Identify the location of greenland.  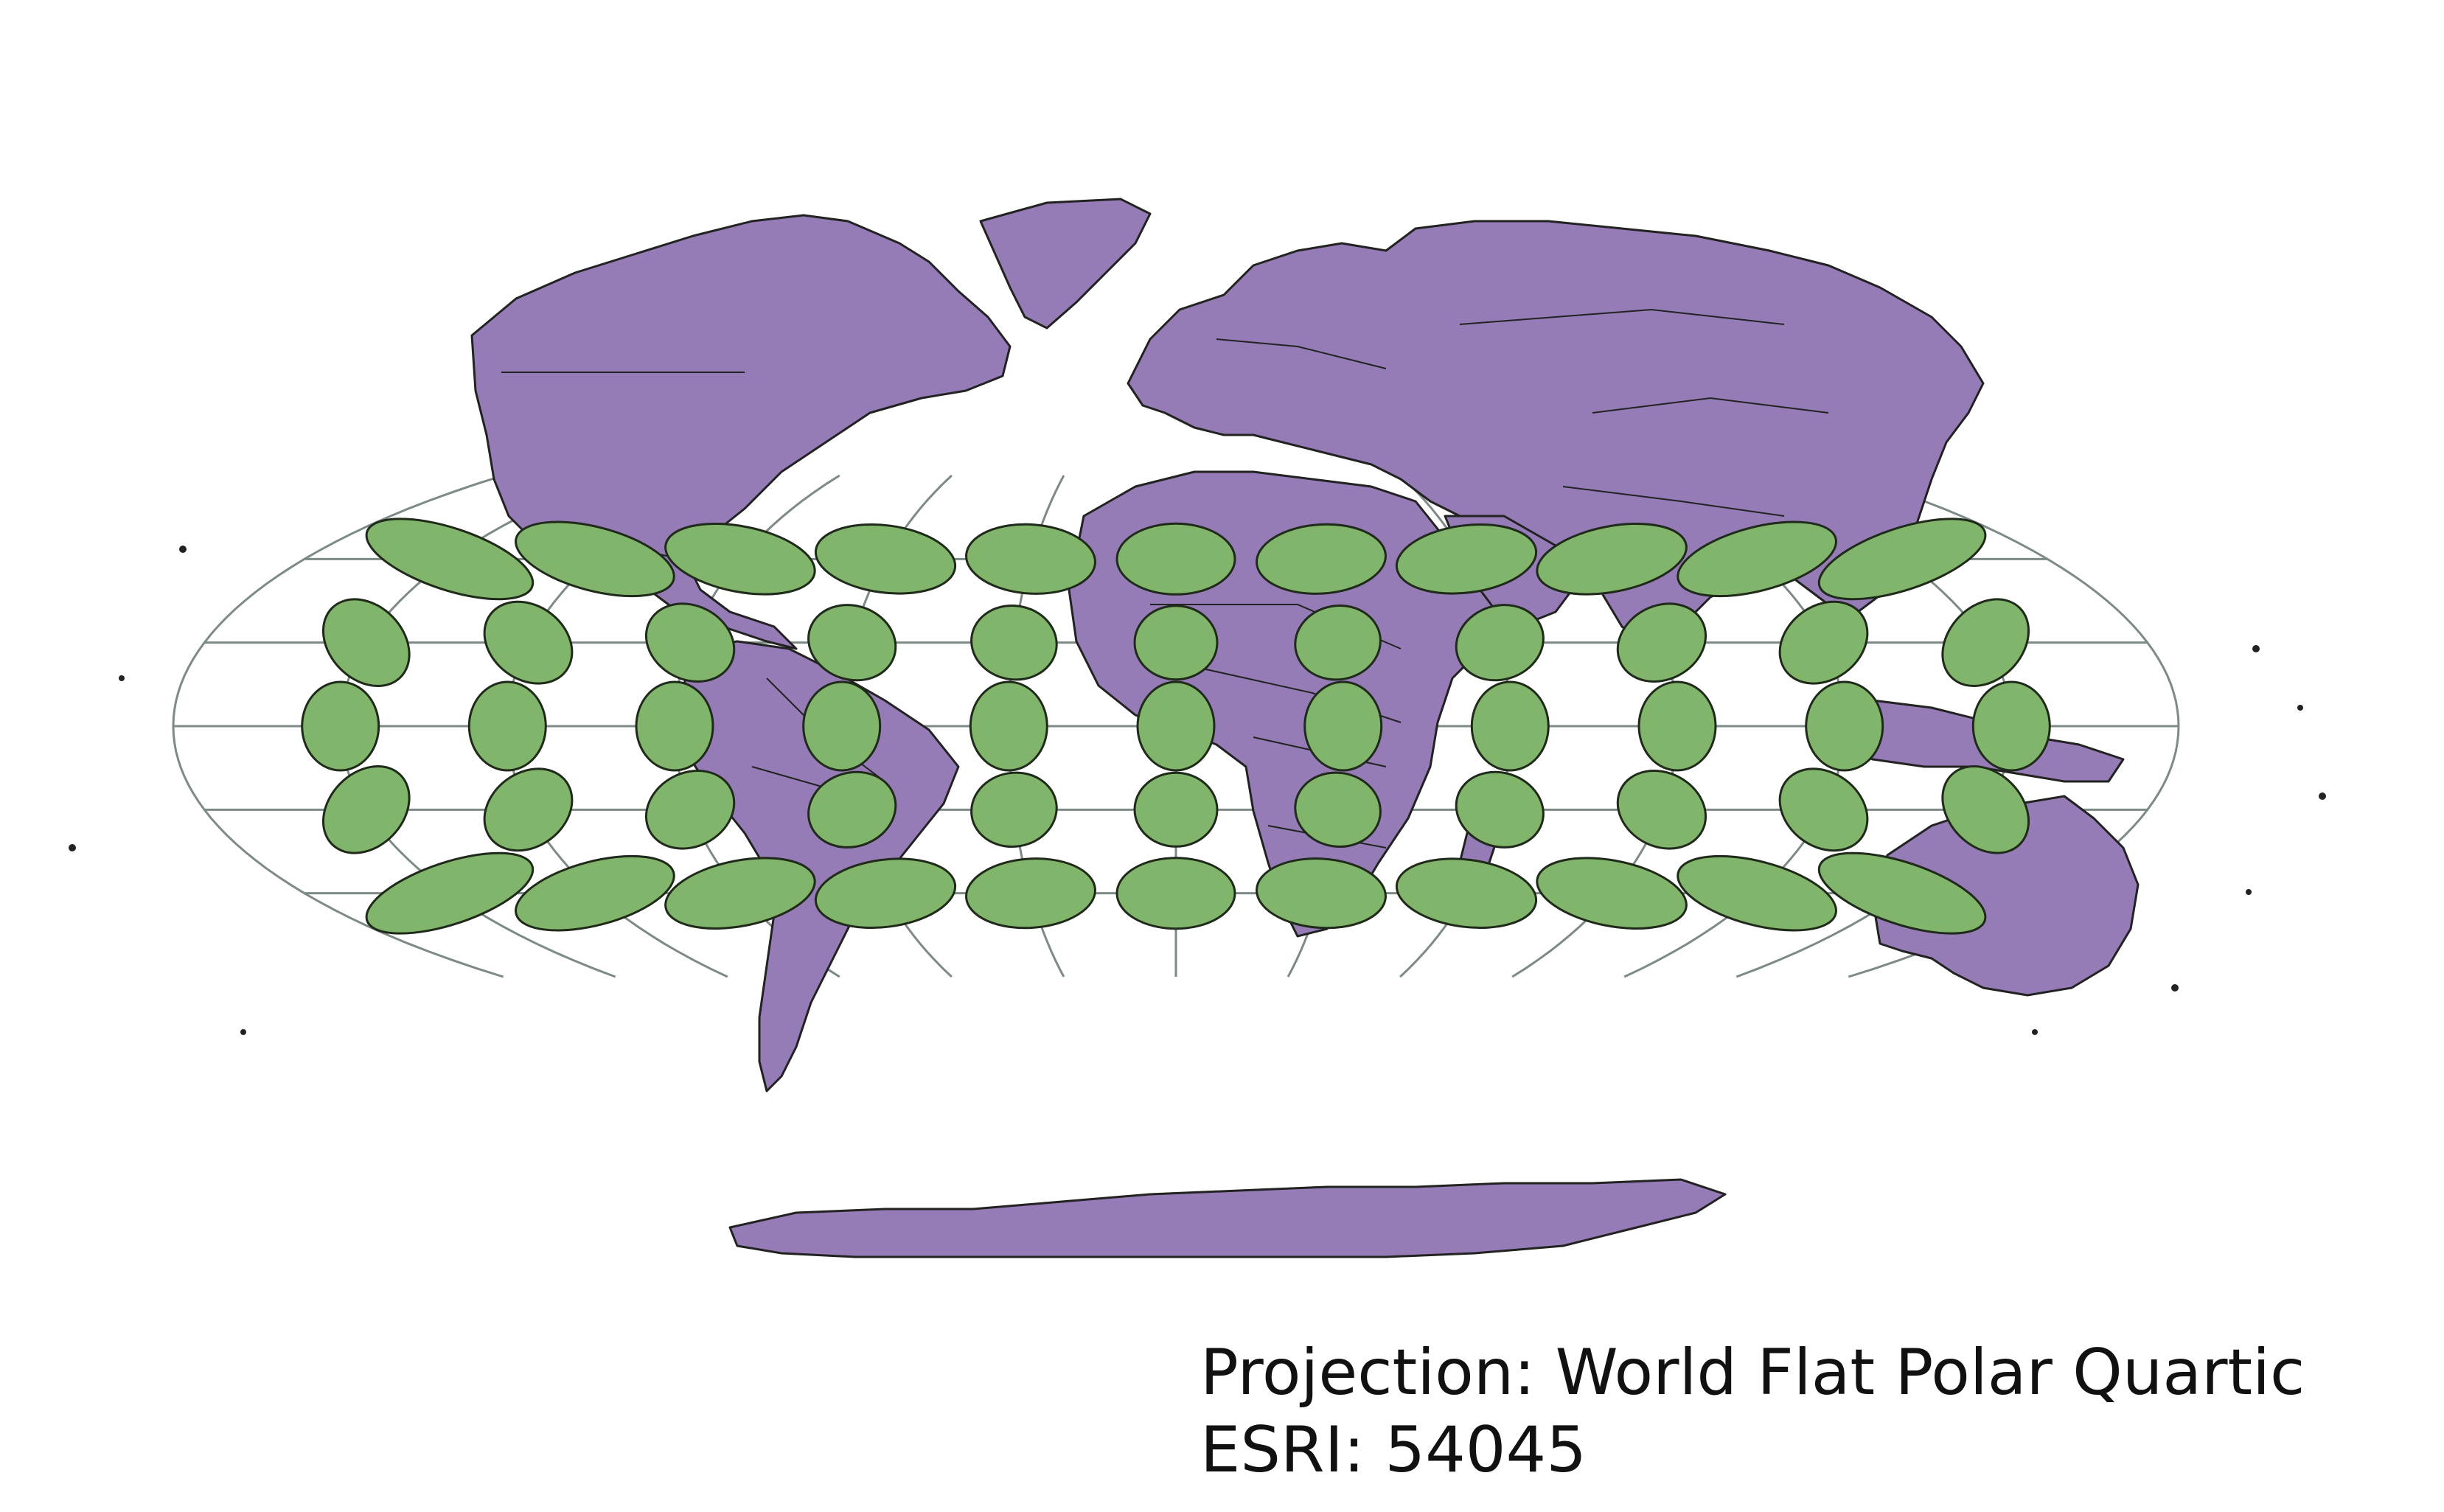
(1066, 264).